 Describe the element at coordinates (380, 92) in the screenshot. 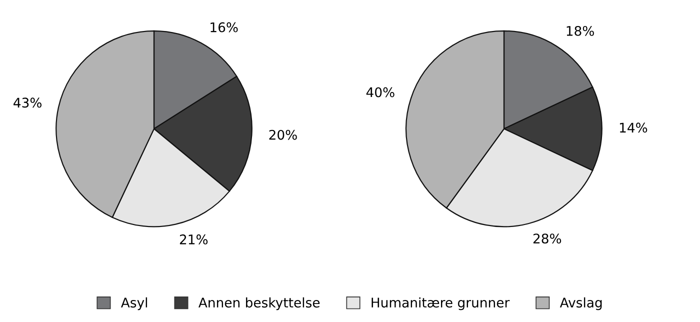

I see `data-label: 40%` at that location.